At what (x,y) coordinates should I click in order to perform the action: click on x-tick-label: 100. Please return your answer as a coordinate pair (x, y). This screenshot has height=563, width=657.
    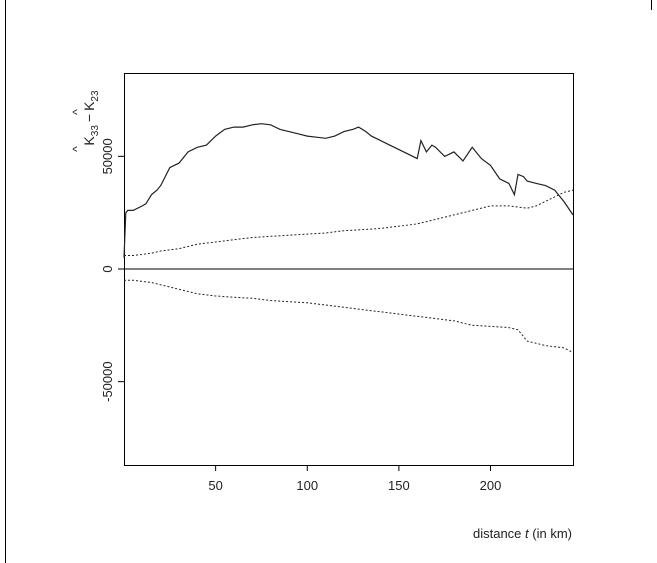
    Looking at the image, I should click on (307, 485).